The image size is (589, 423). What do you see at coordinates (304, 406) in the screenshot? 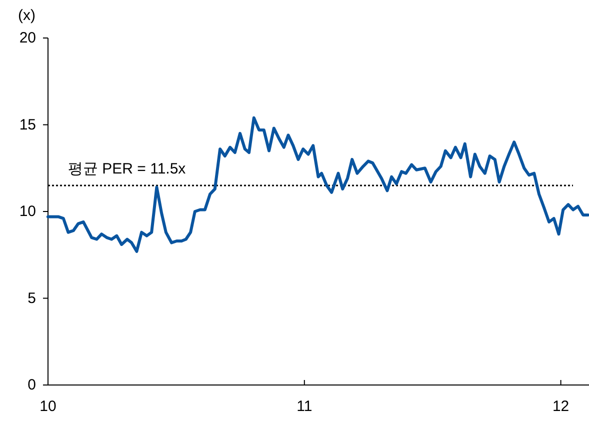
I see `x-tick-label: 11` at bounding box center [304, 406].